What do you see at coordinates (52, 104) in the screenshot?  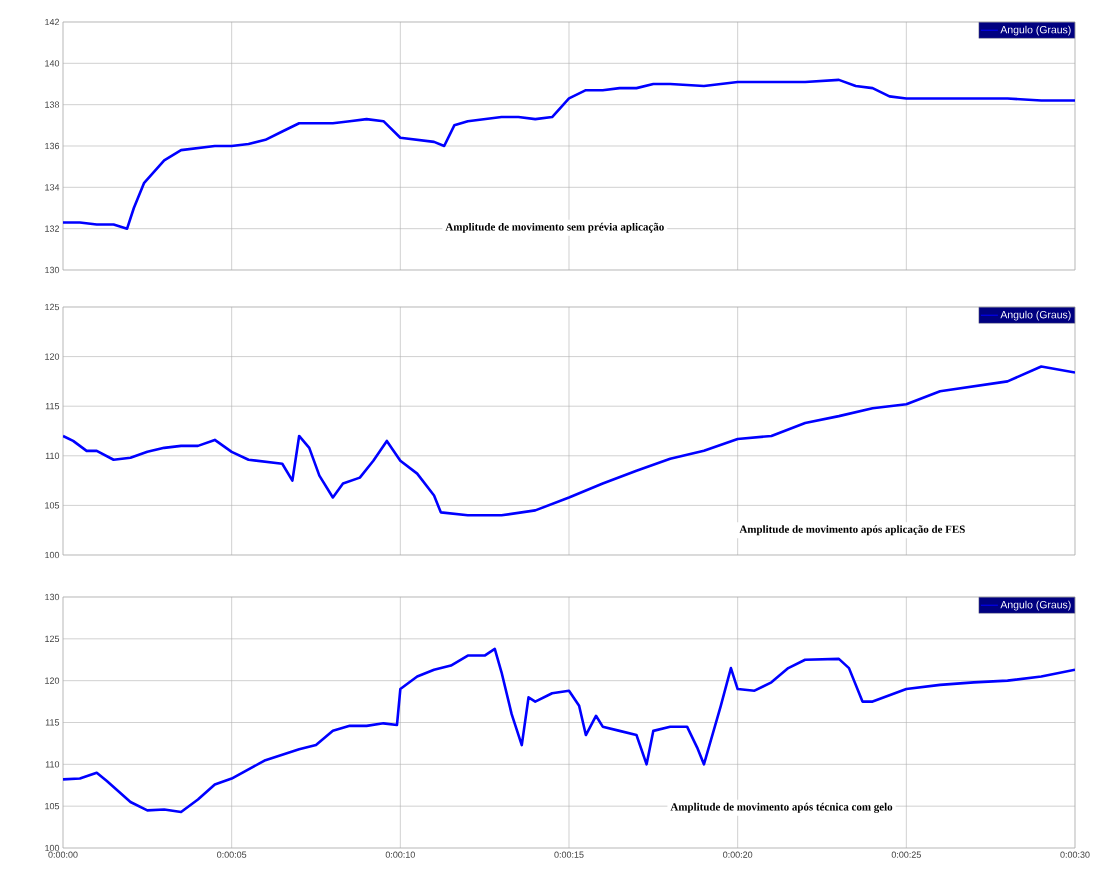 I see `y-tick-label: 138` at bounding box center [52, 104].